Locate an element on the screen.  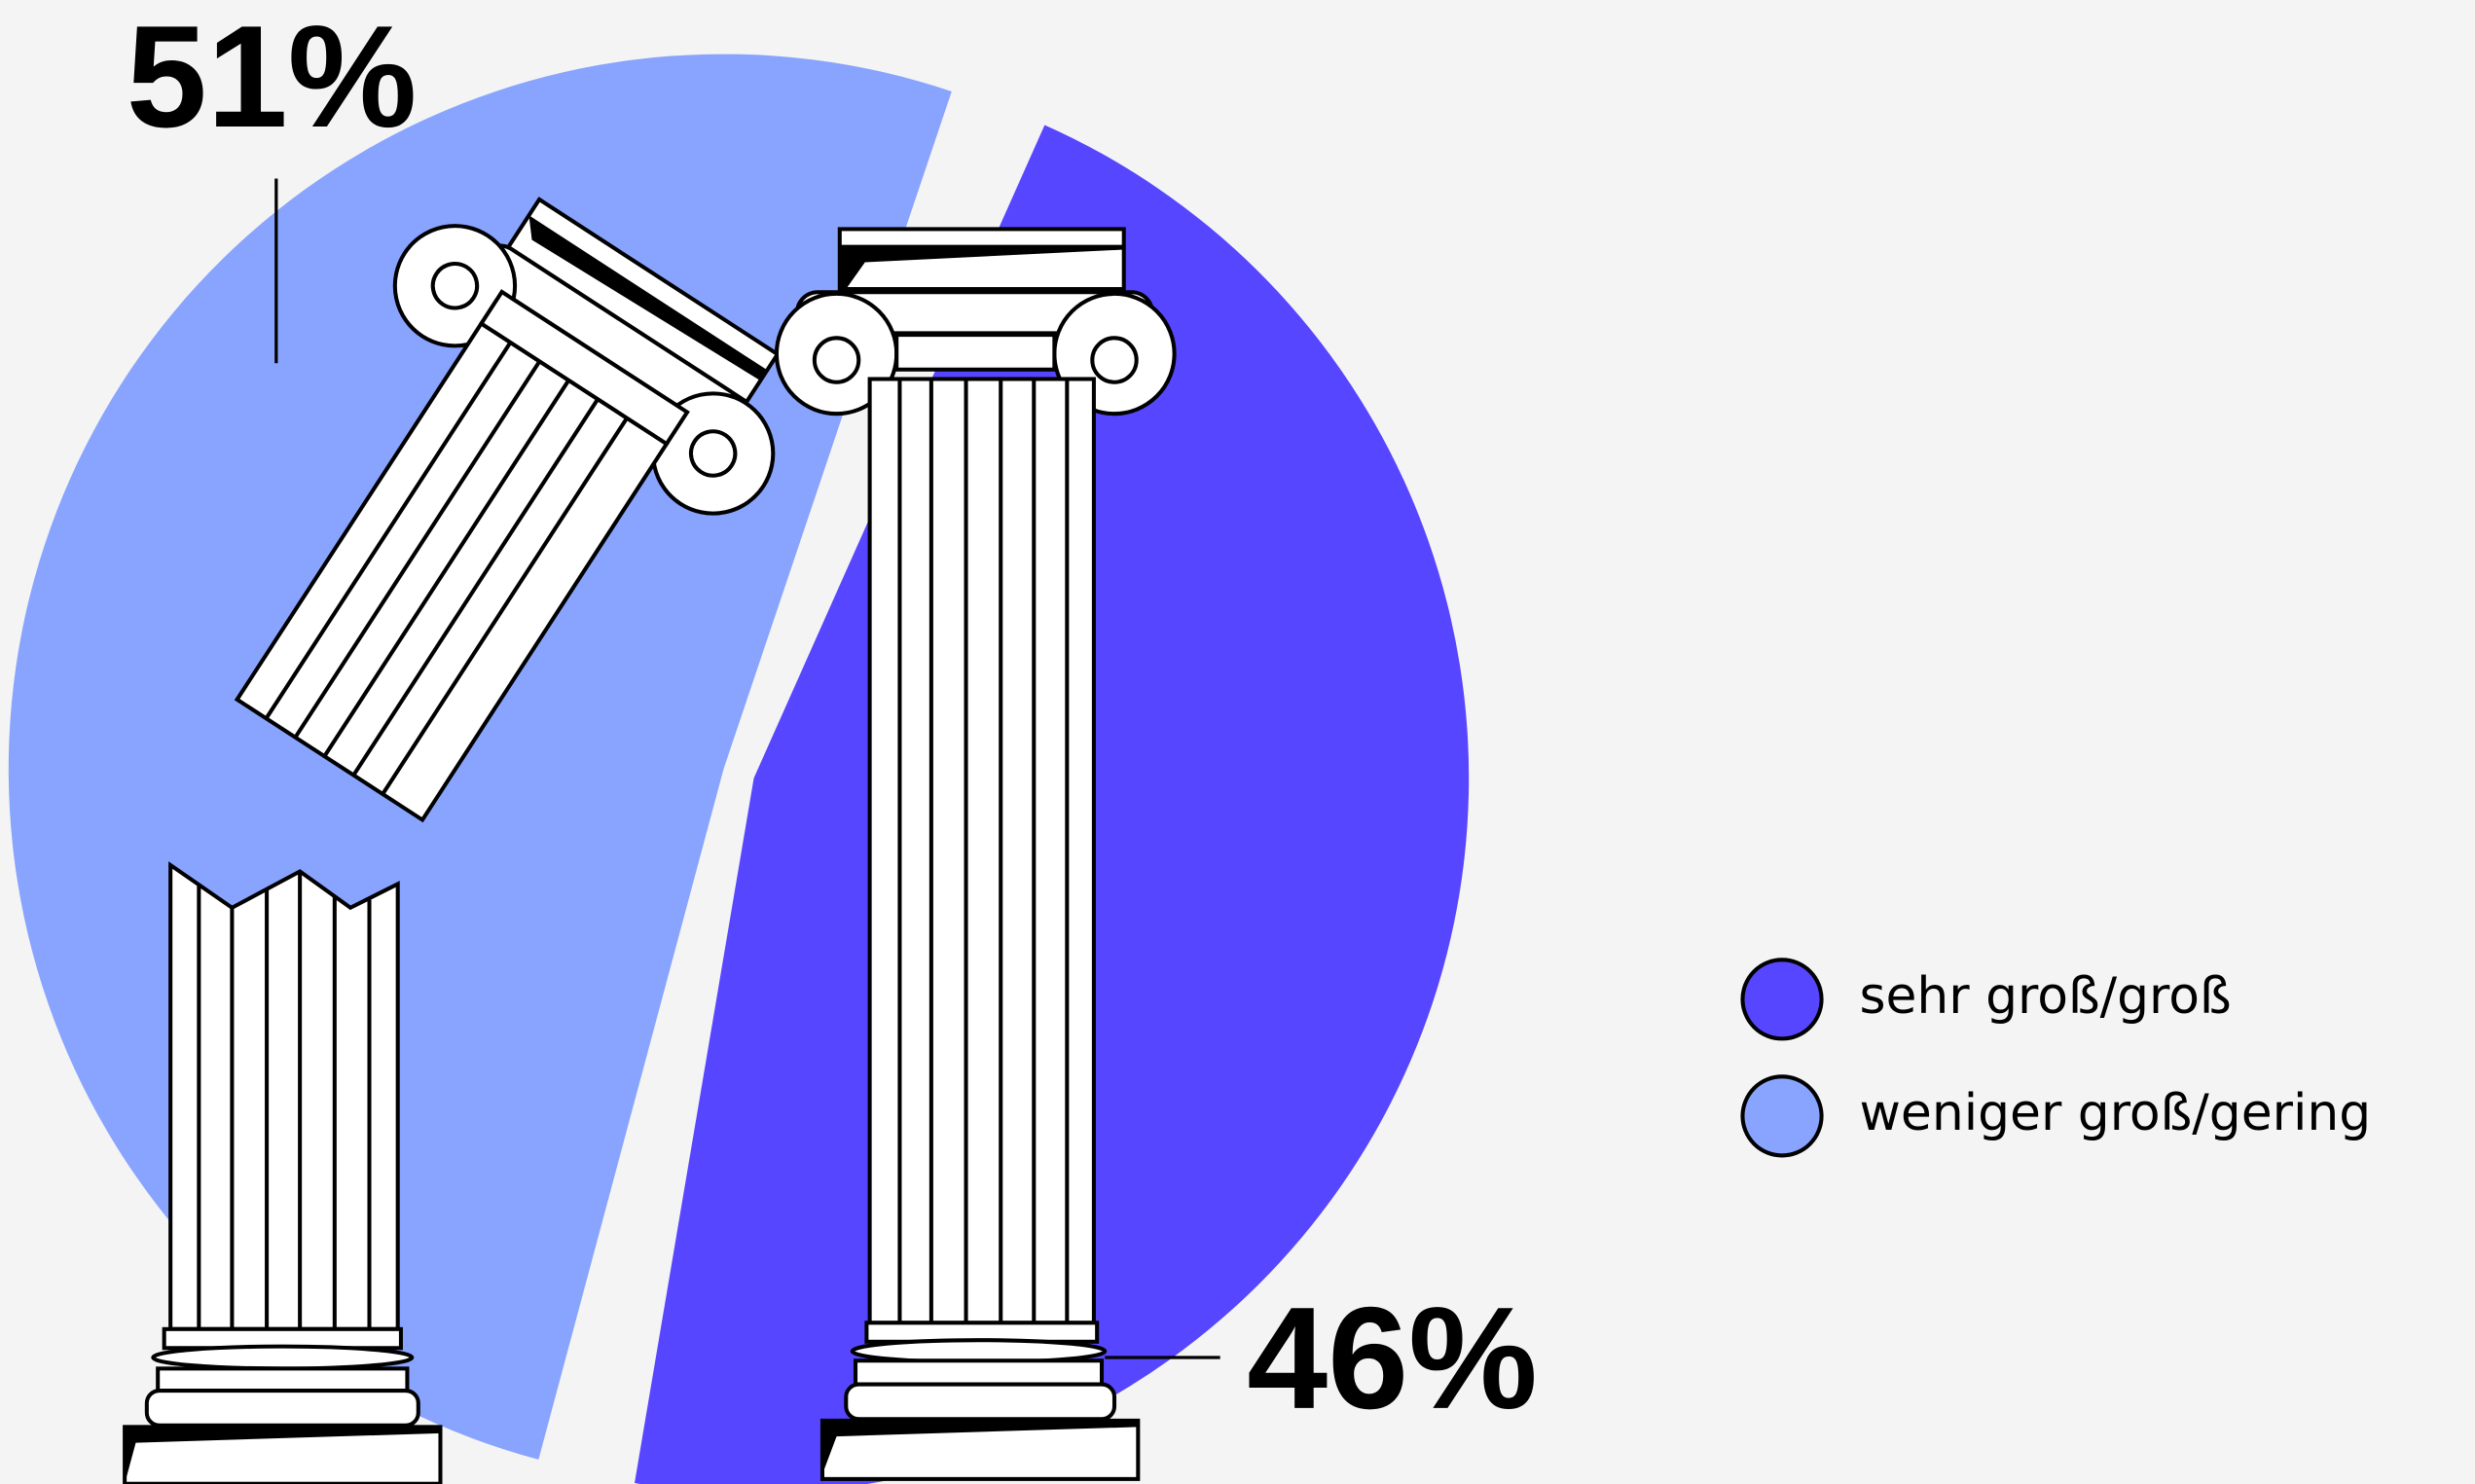
legend: sehr groß/groß weniger groß/gering is located at coordinates (2055, 1058).